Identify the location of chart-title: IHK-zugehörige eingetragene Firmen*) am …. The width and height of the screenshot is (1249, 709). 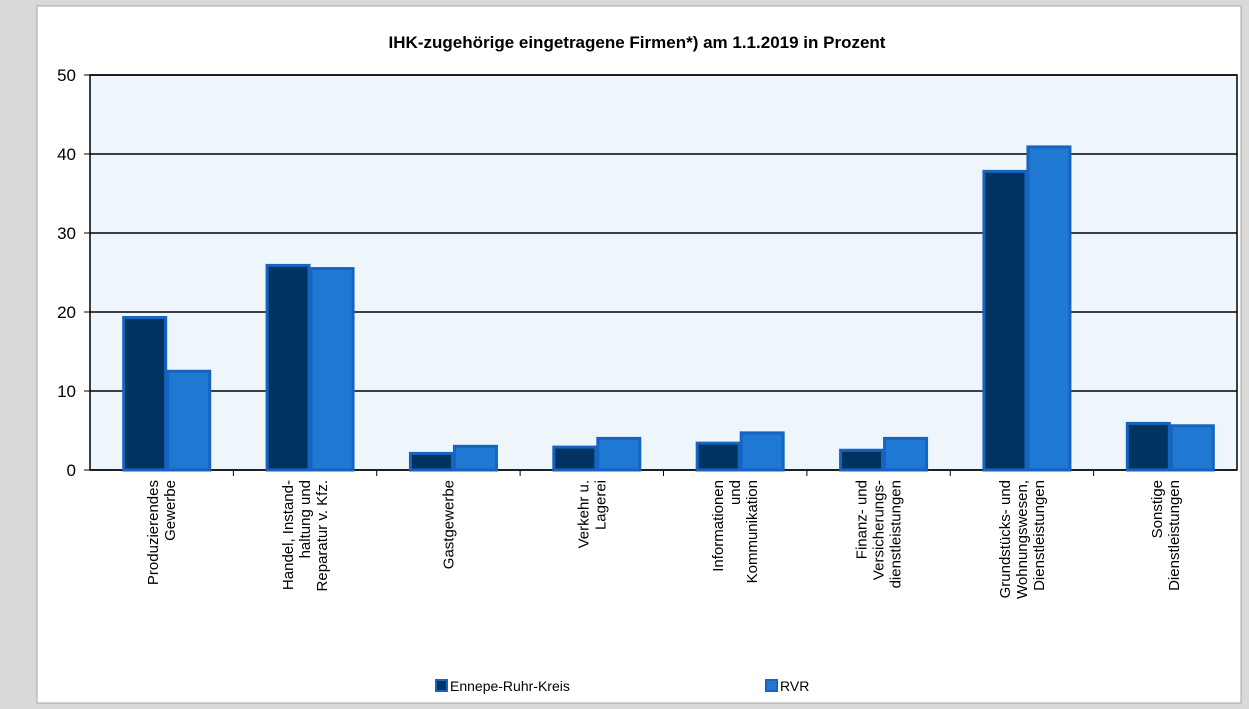
(637, 42).